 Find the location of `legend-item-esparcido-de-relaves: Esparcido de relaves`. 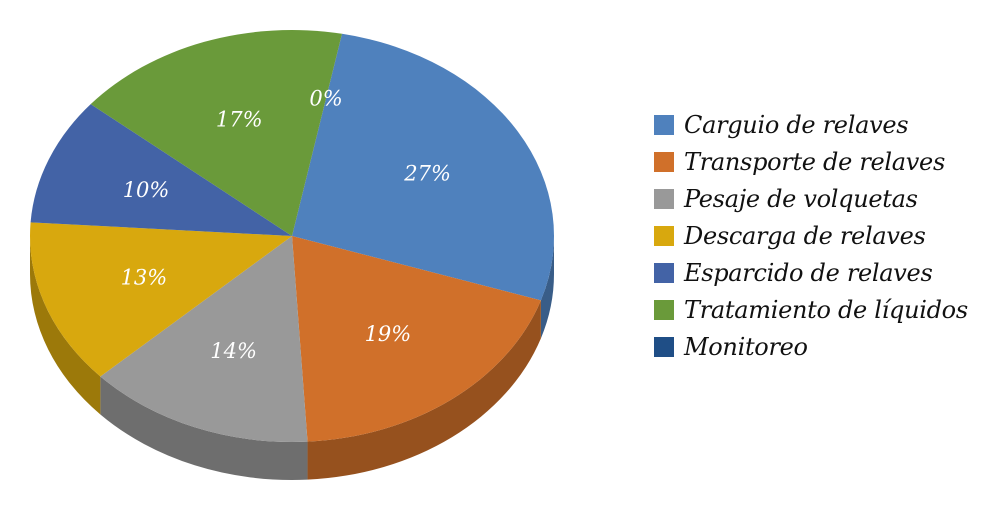

legend-item-esparcido-de-relaves: Esparcido de relaves is located at coordinates (811, 272).